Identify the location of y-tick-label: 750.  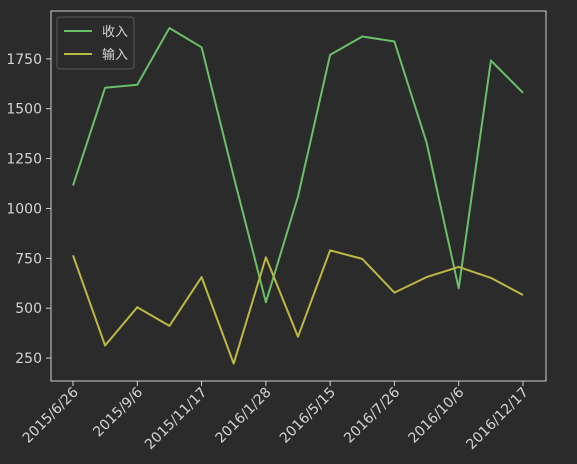
(28, 259).